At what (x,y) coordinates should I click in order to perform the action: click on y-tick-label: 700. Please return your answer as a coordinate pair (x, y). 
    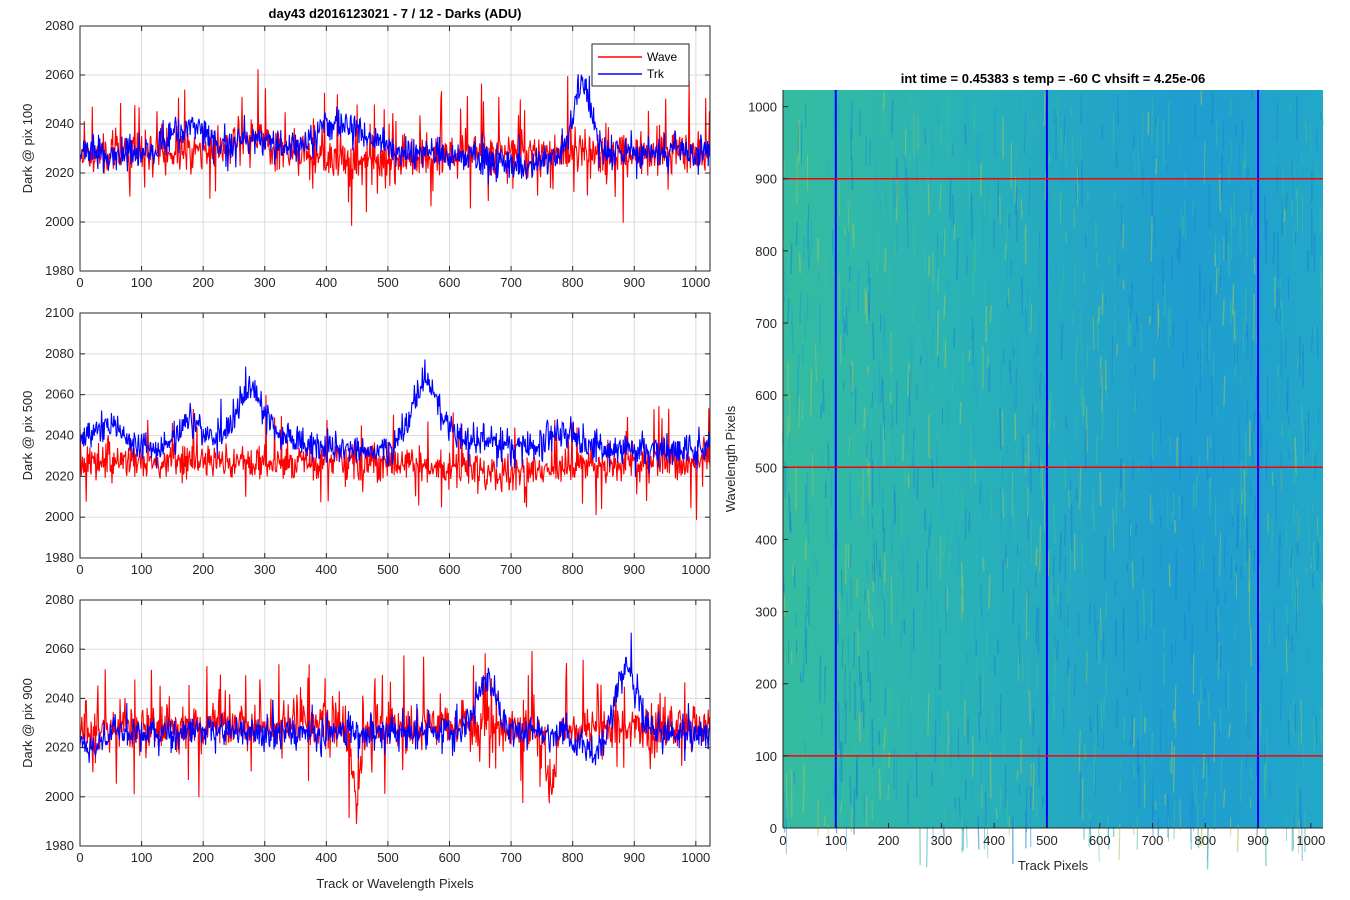
    Looking at the image, I should click on (766, 323).